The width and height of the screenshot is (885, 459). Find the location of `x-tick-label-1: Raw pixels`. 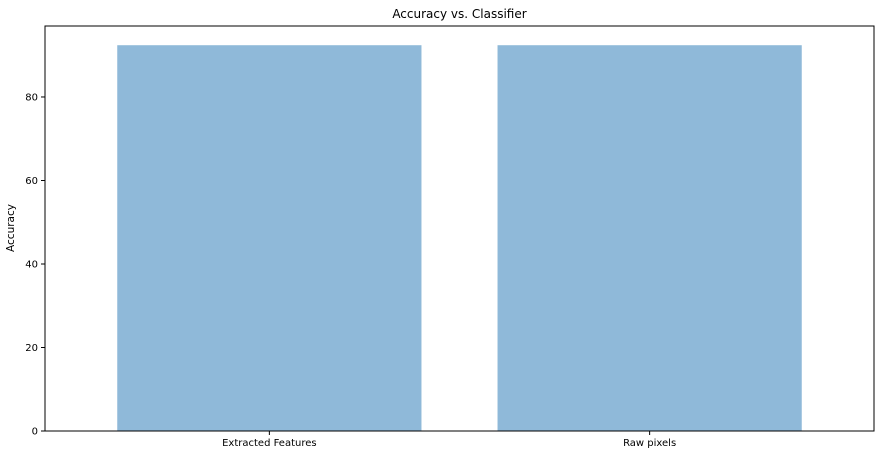

x-tick-label-1: Raw pixels is located at coordinates (649, 443).